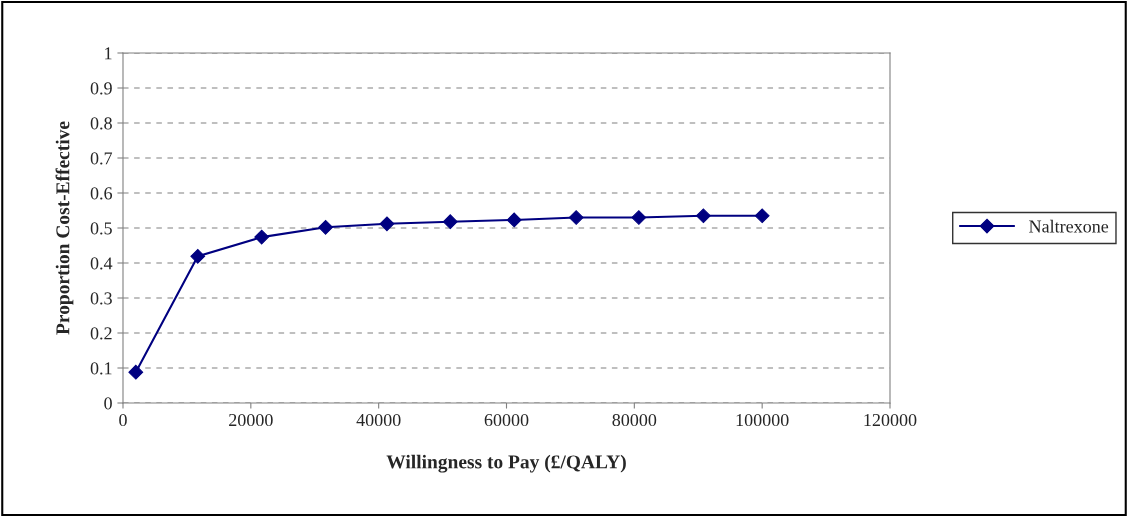  Describe the element at coordinates (506, 420) in the screenshot. I see `x-tick-label: 60000` at that location.